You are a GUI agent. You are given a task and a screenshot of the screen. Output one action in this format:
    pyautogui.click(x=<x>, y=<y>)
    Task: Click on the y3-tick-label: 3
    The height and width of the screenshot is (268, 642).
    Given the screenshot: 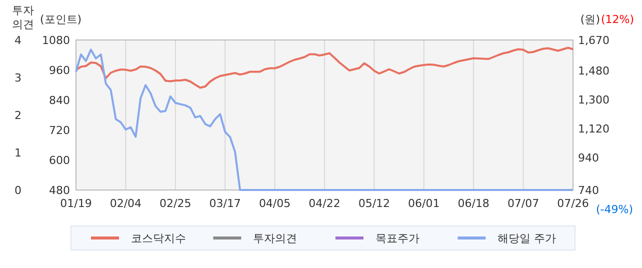 What is the action you would take?
    pyautogui.click(x=18, y=78)
    